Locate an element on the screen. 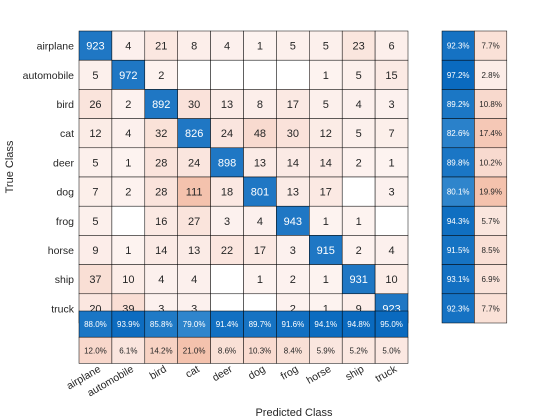 This screenshot has height=420, width=560. matrix-cell-value: 37 is located at coordinates (95, 280).